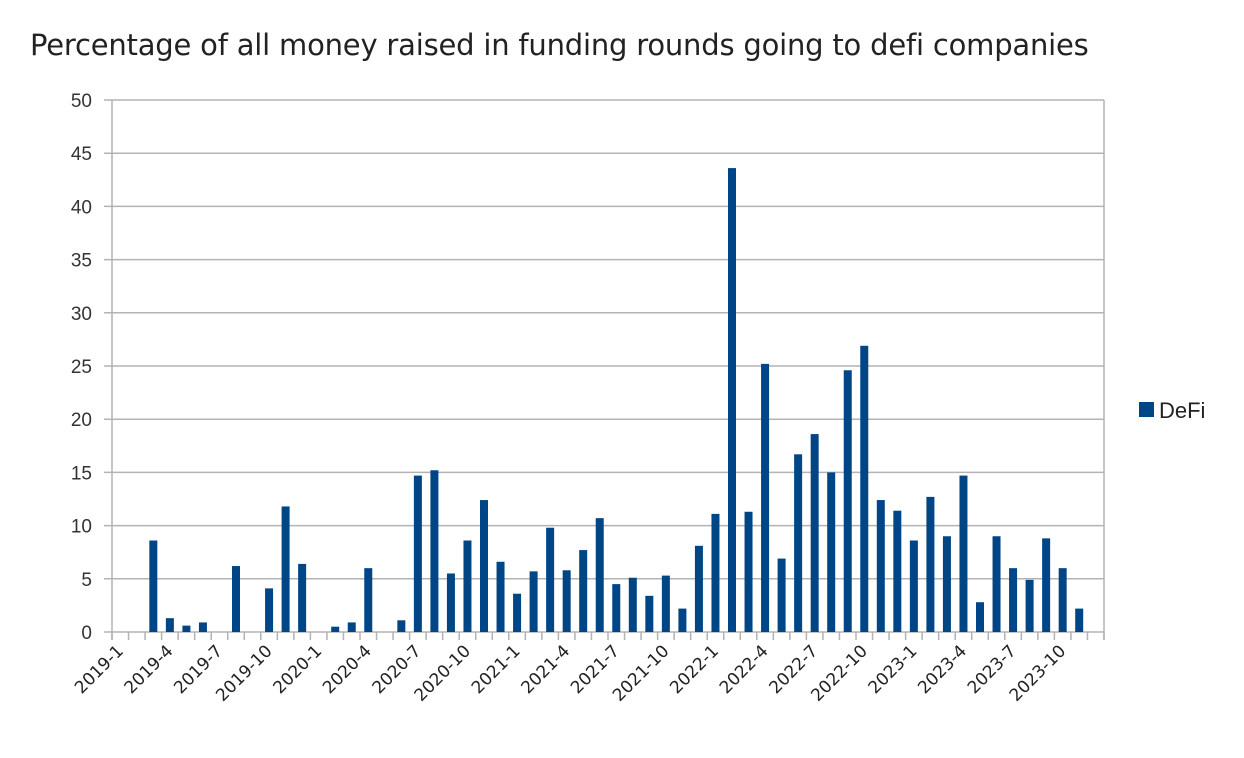  What do you see at coordinates (1182, 410) in the screenshot?
I see `legend-label-defi: DeFi` at bounding box center [1182, 410].